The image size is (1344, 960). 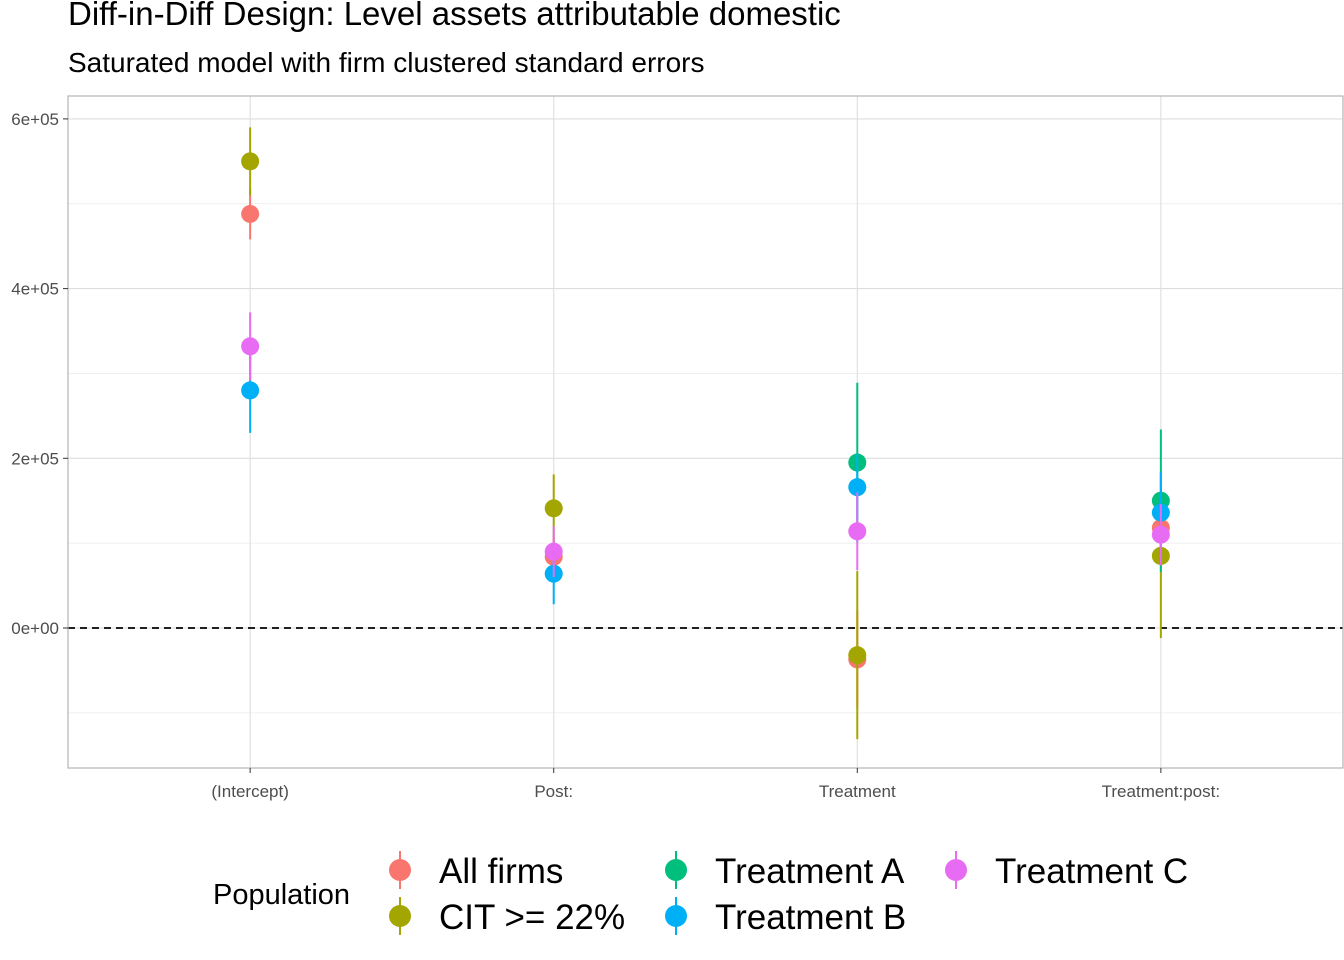 What do you see at coordinates (810, 871) in the screenshot?
I see `legend-label: Treatment A` at bounding box center [810, 871].